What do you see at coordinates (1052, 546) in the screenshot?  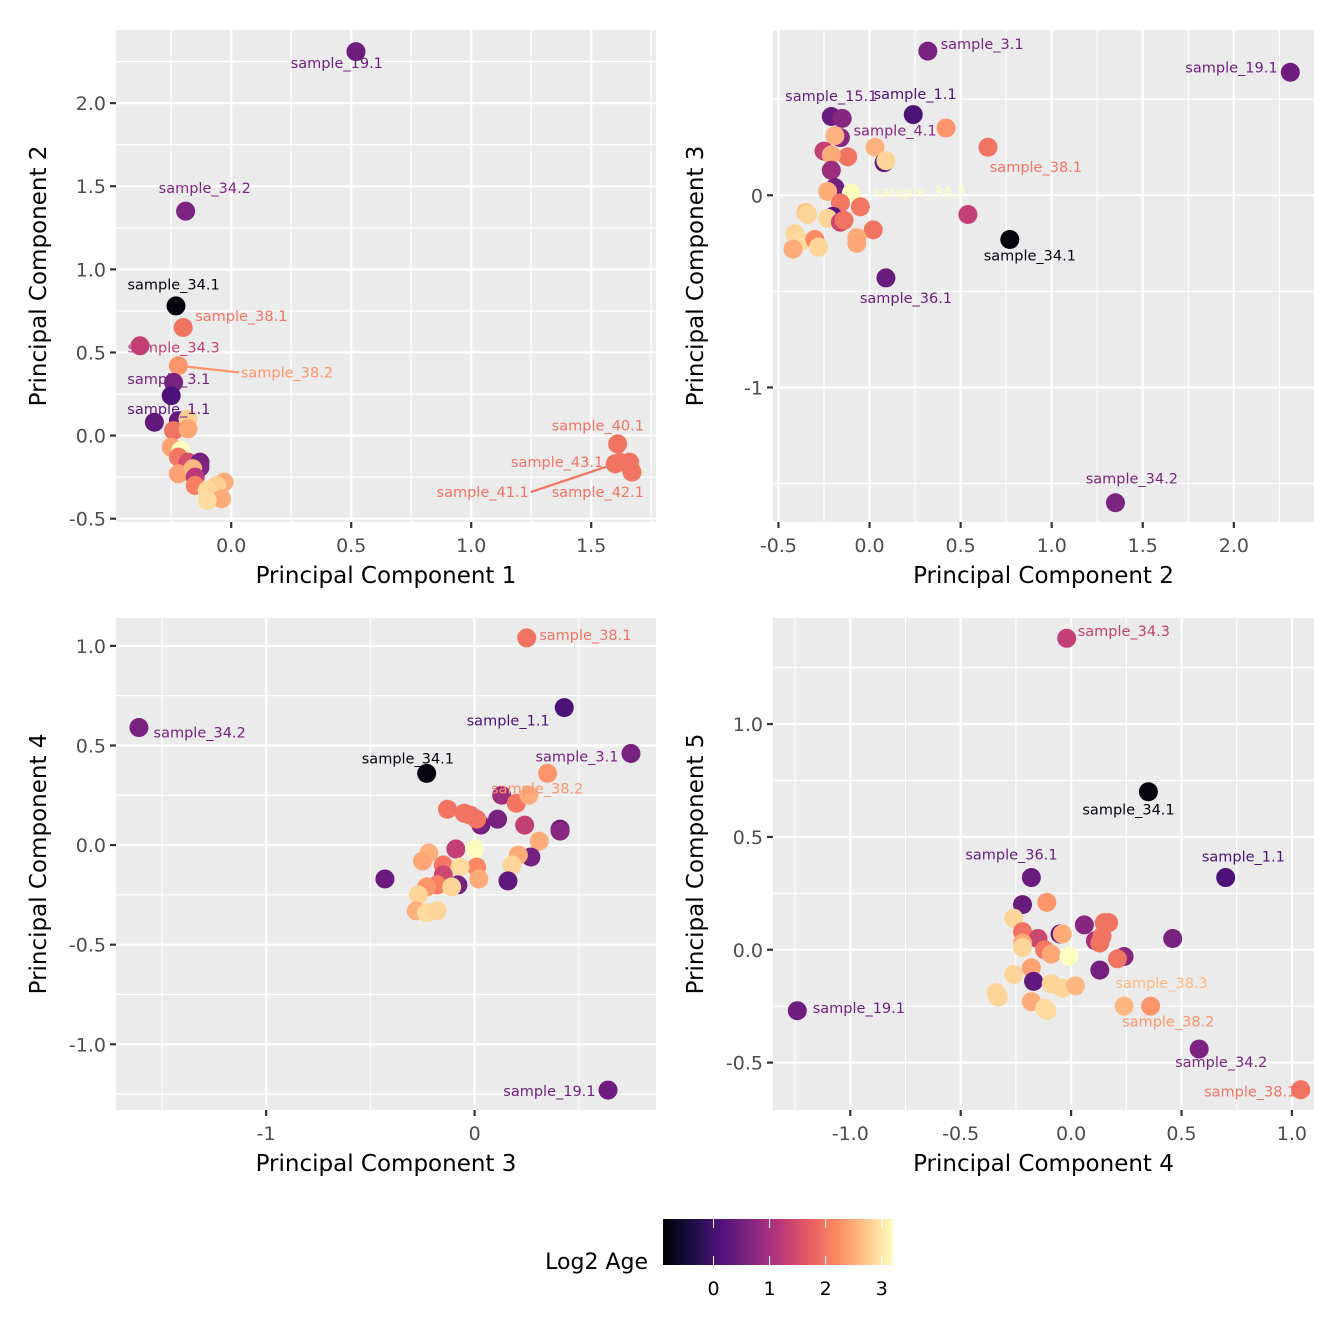 I see `x-tick-label: 1.0` at bounding box center [1052, 546].